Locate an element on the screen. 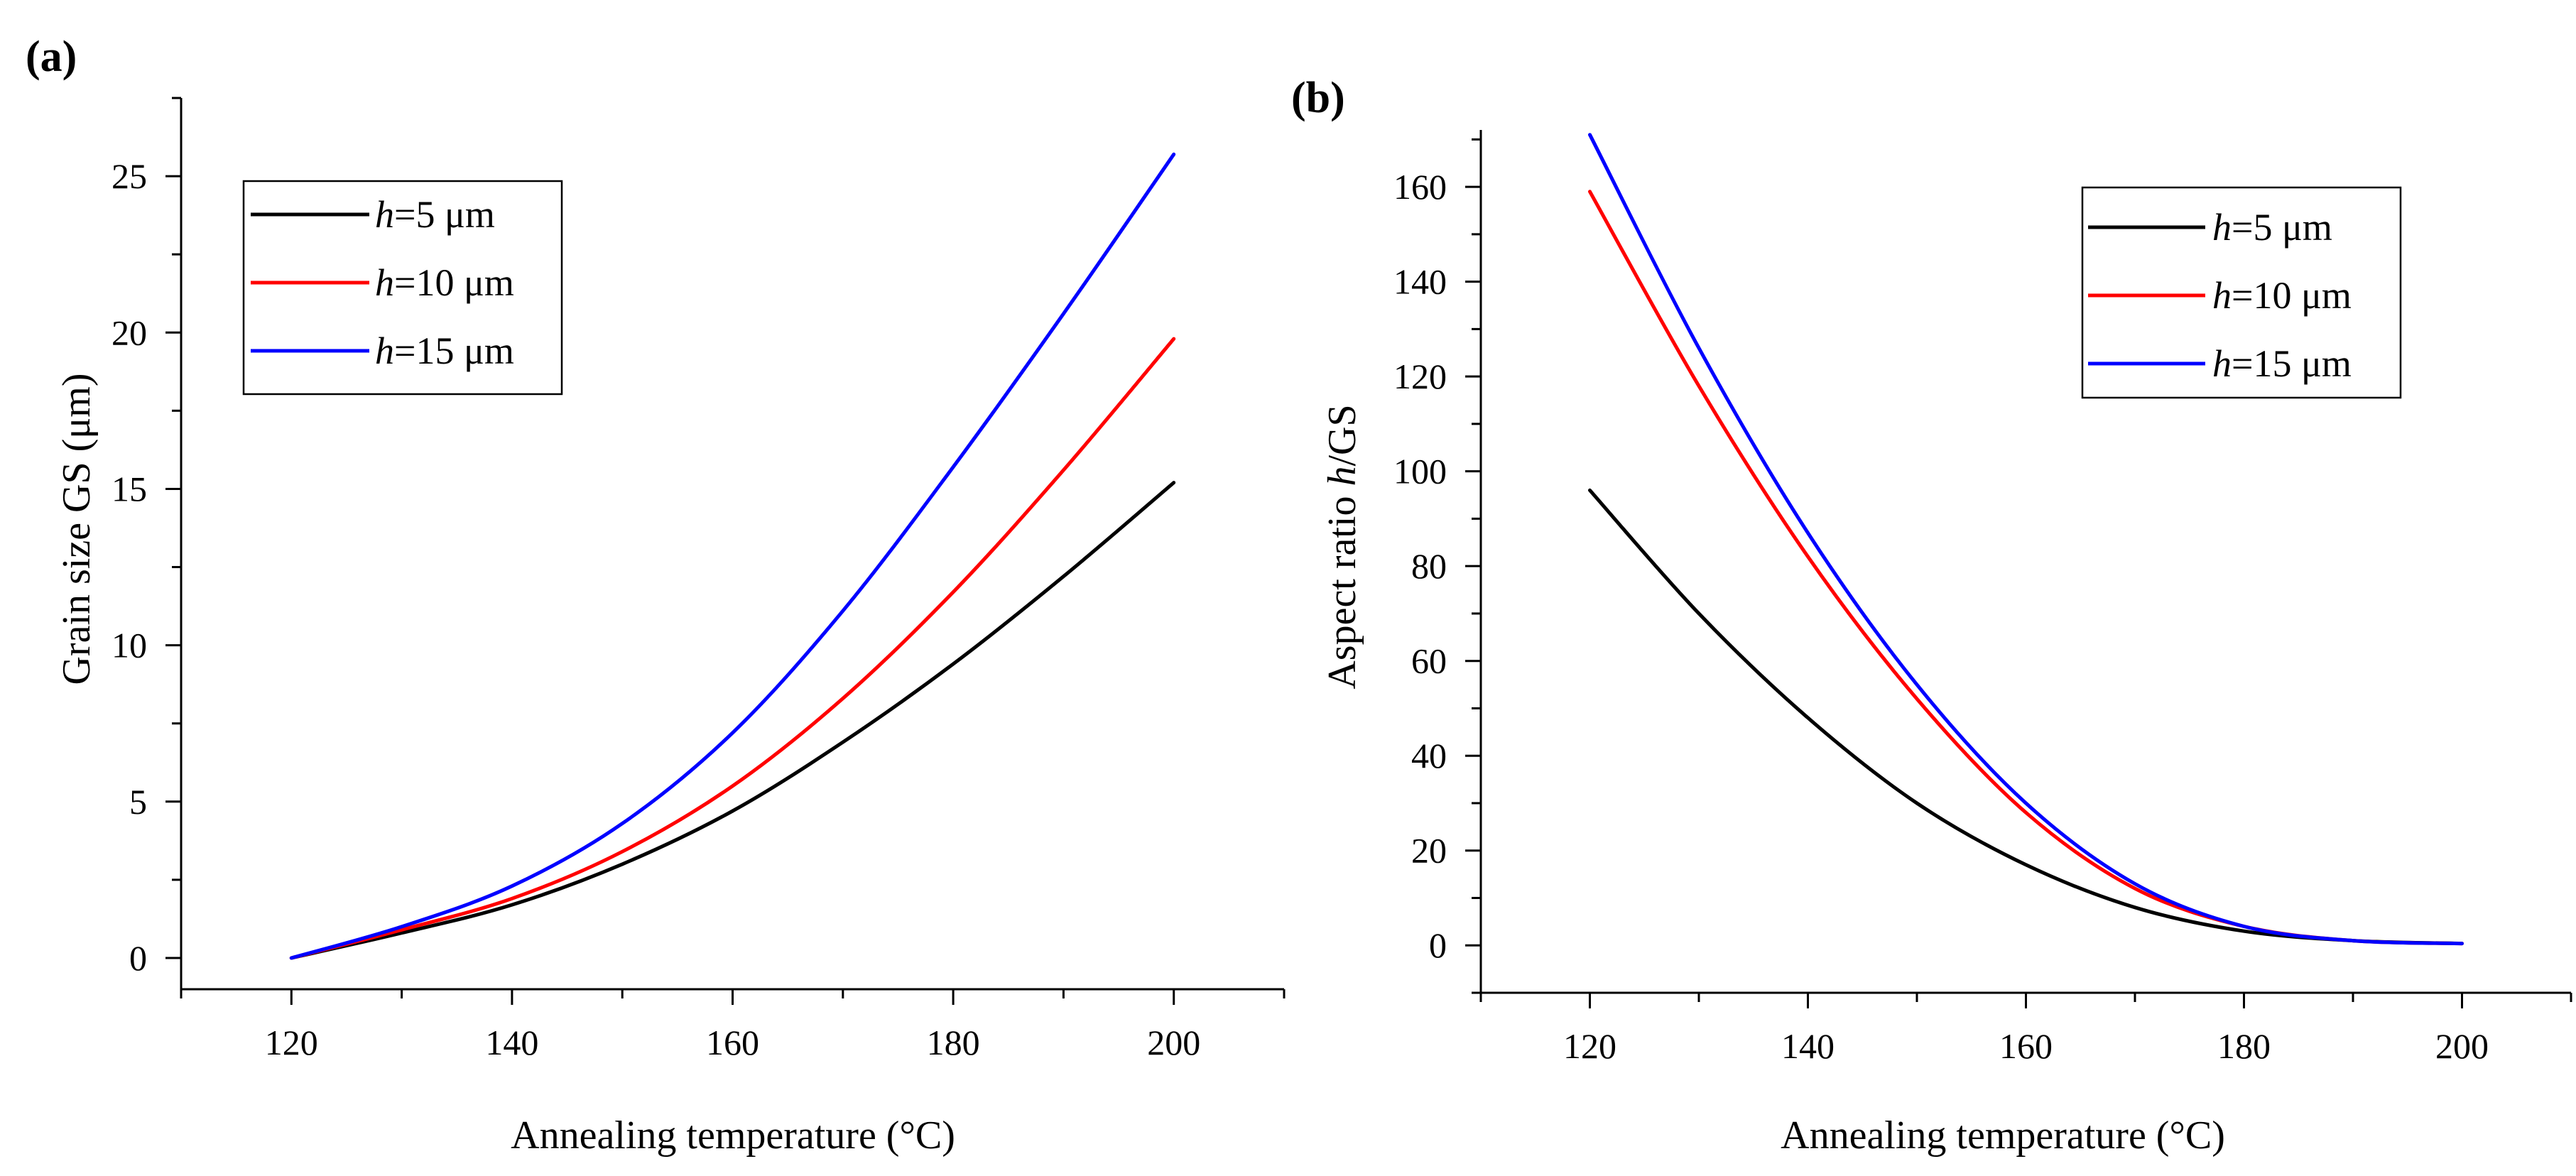 This screenshot has width=2576, height=1176. panel-a-legend-box is located at coordinates (402, 288).